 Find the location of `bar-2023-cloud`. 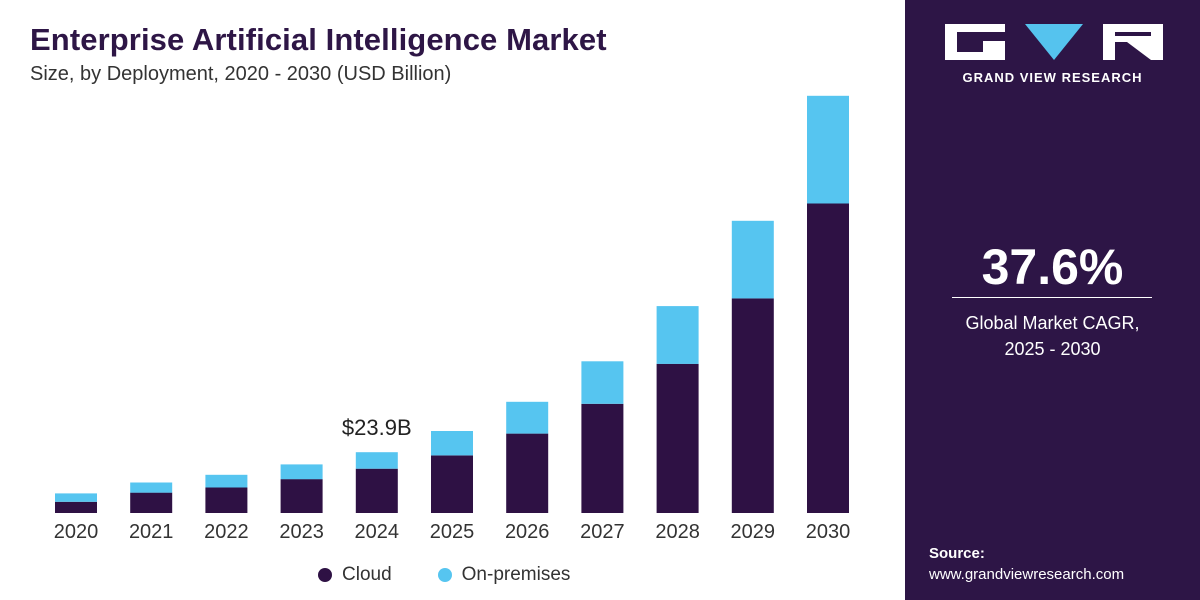

bar-2023-cloud is located at coordinates (301, 496).